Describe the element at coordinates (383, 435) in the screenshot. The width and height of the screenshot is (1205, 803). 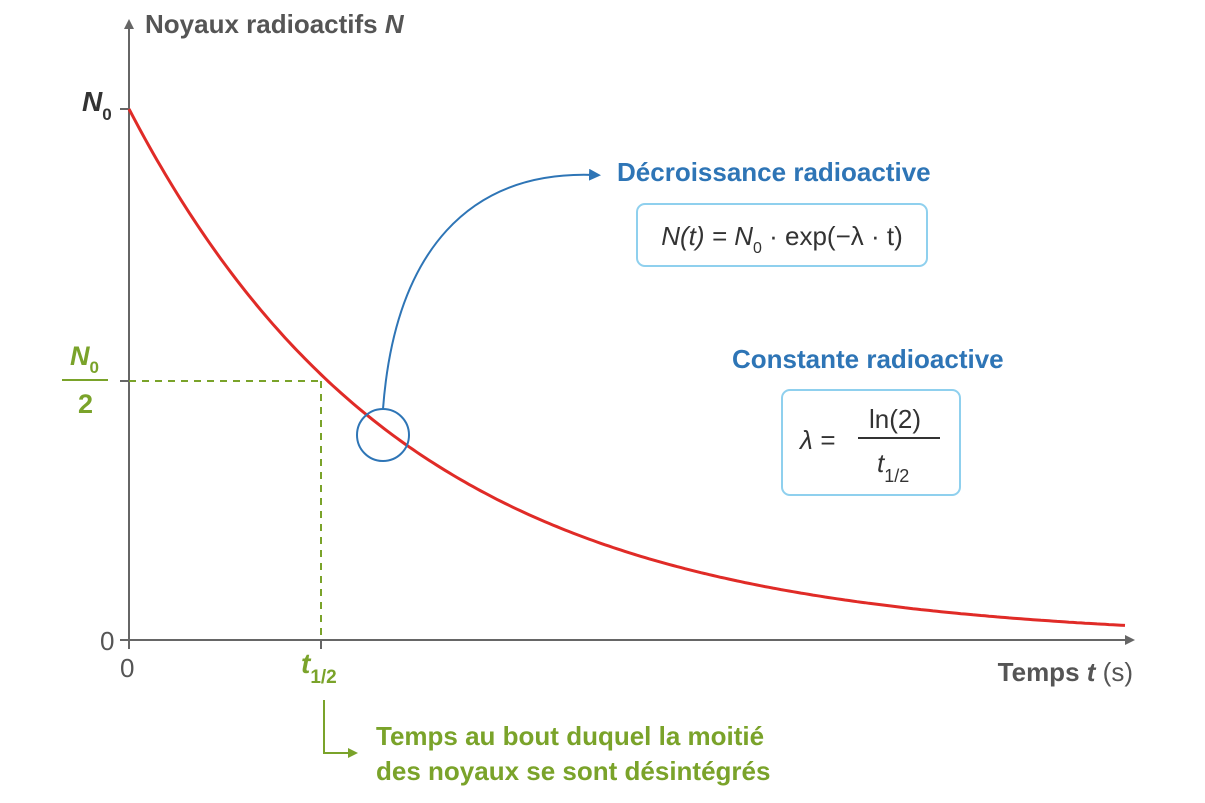
I see `highlight-circle` at that location.